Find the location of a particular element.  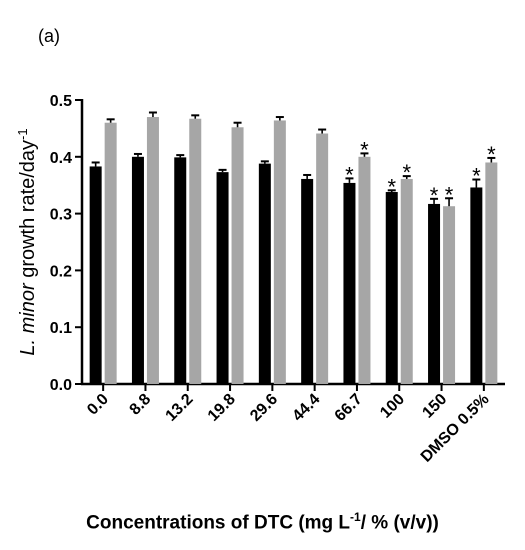

x-axis-label-post: / % (v/v)) is located at coordinates (399, 523).